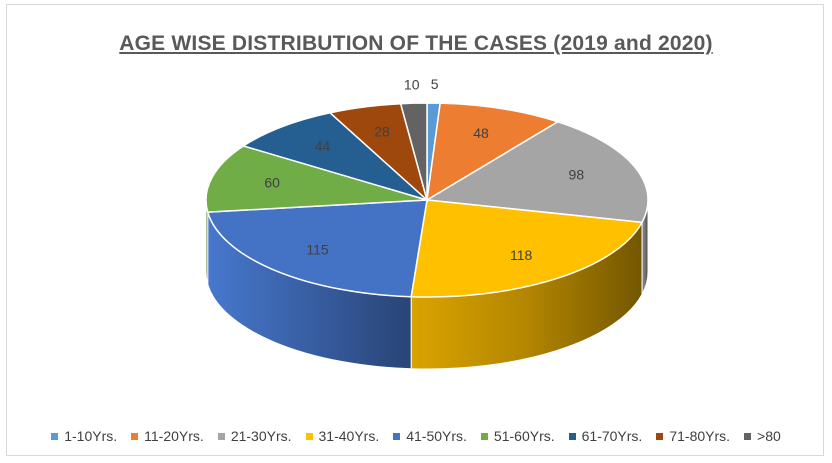  I want to click on legend-item-80: >80, so click(762, 436).